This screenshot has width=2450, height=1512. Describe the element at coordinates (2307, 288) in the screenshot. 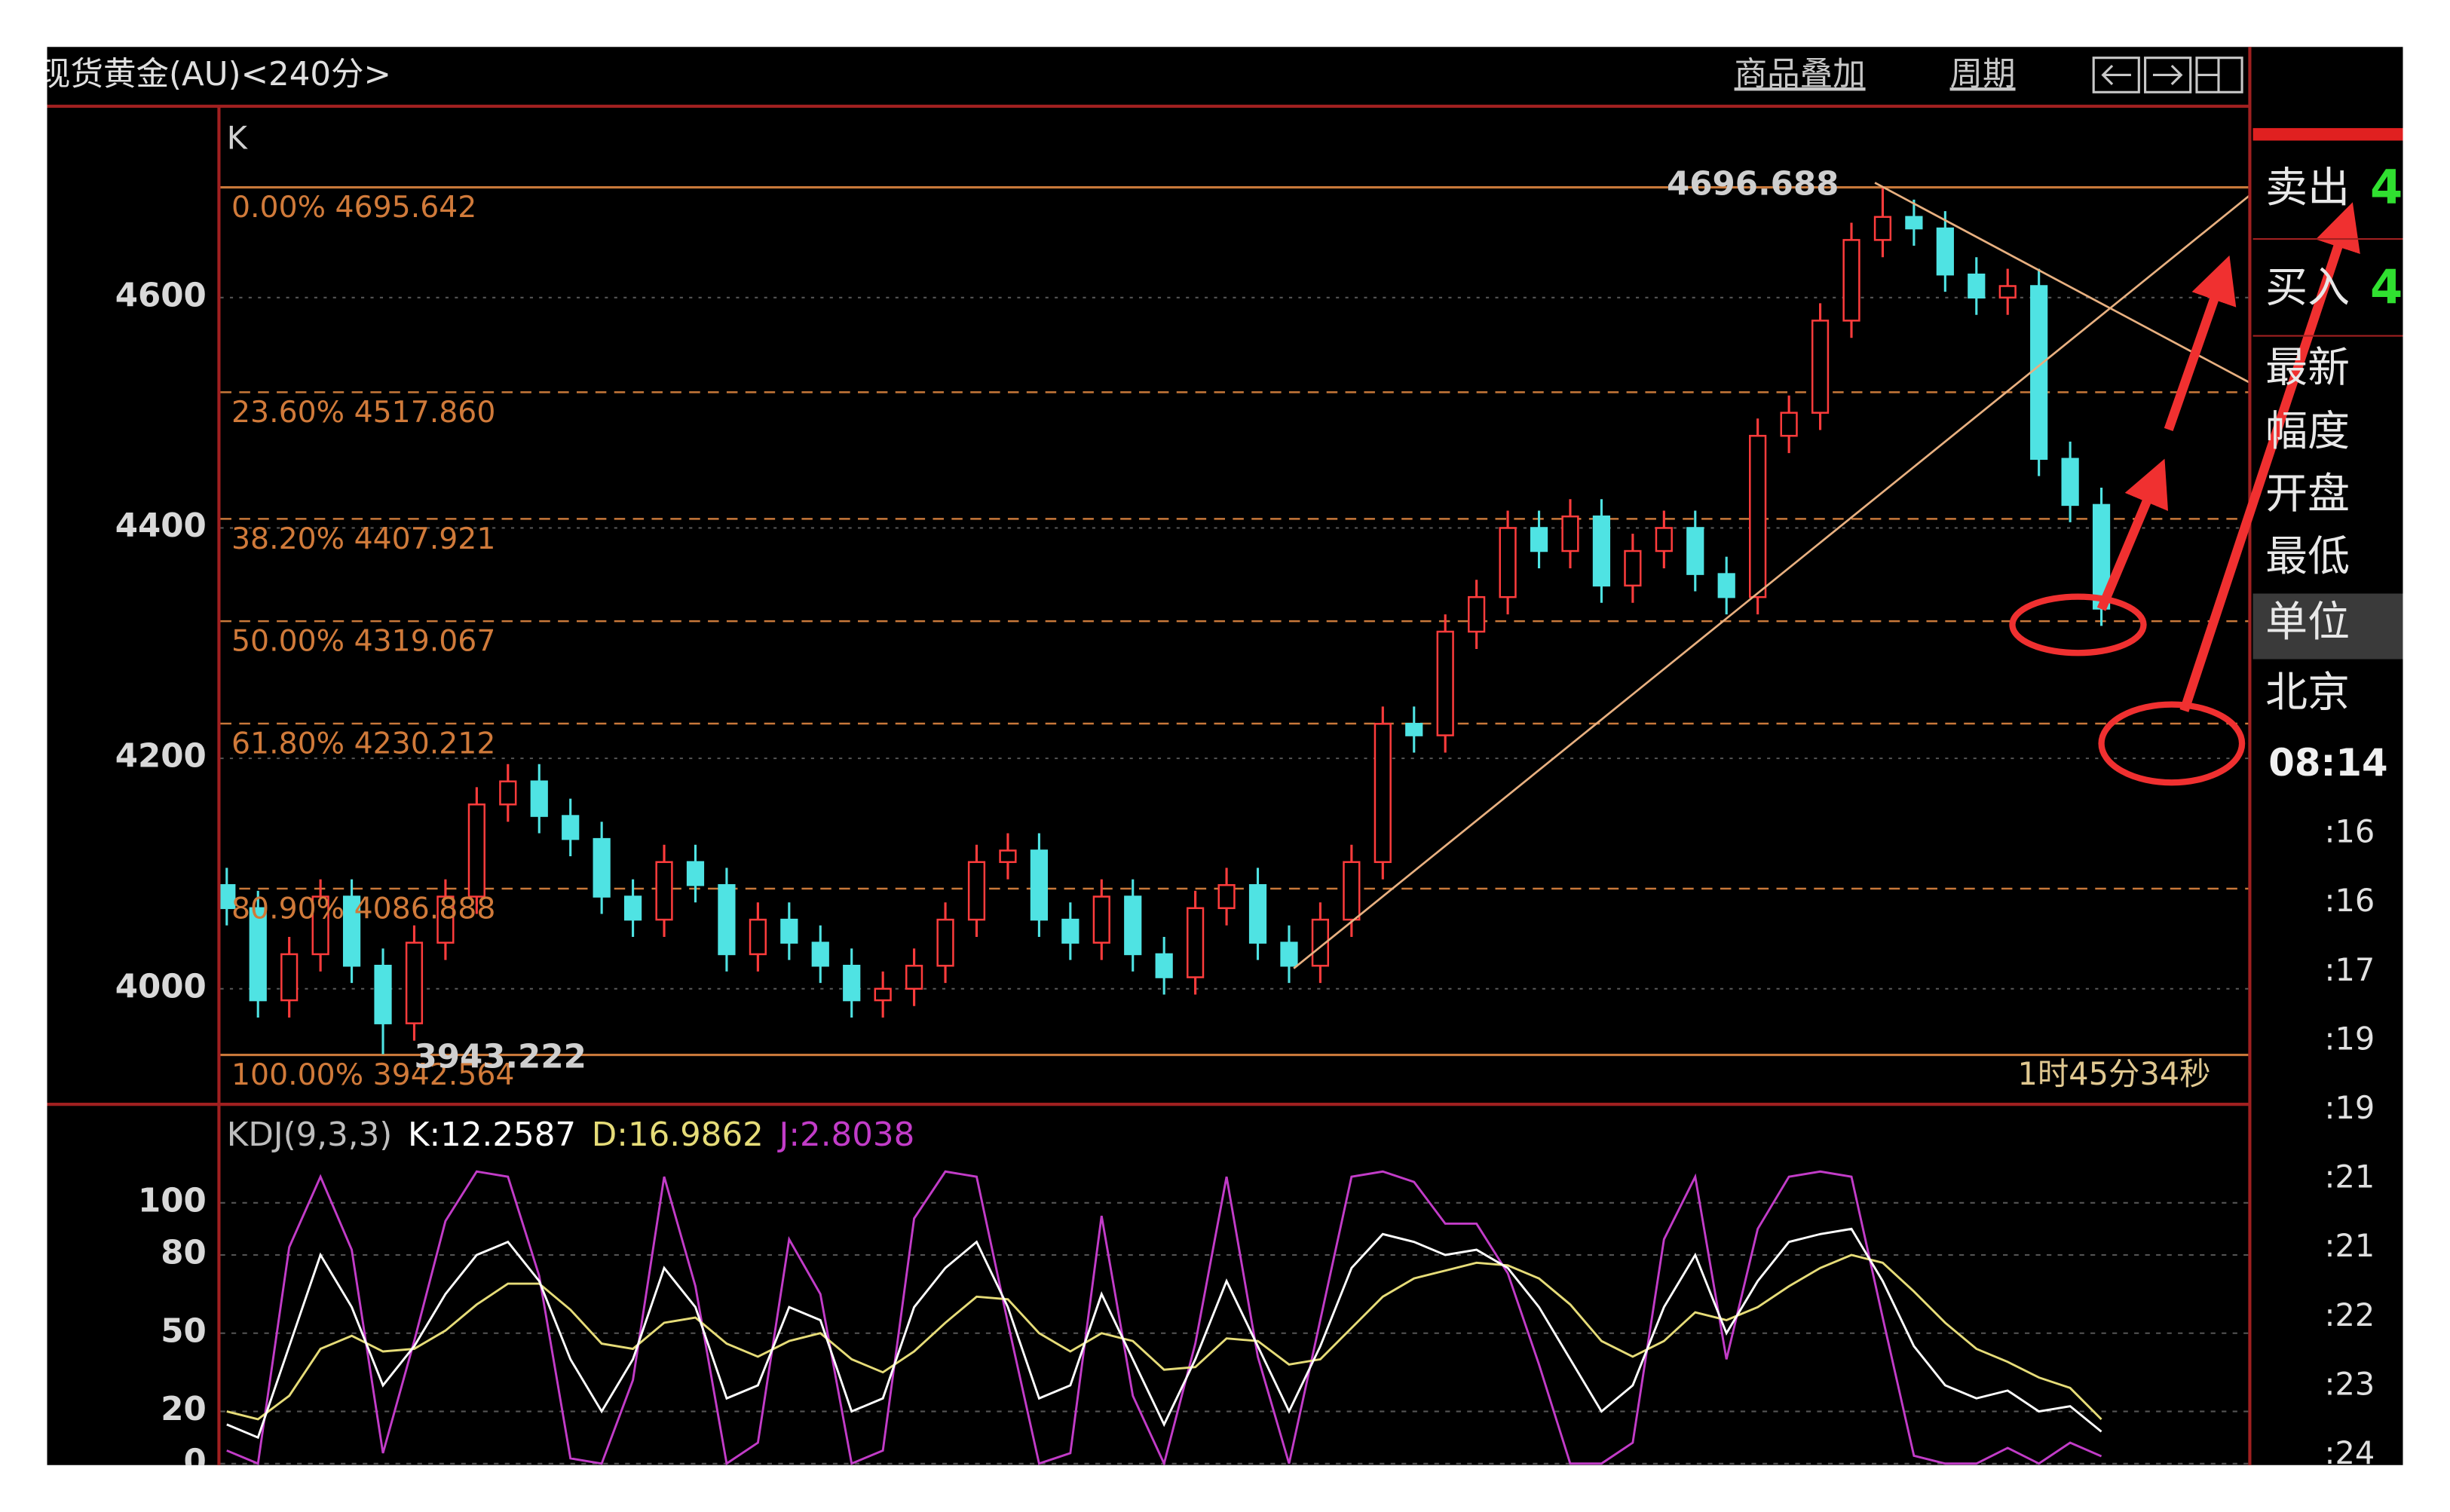

I see `quote-label: 买入` at that location.